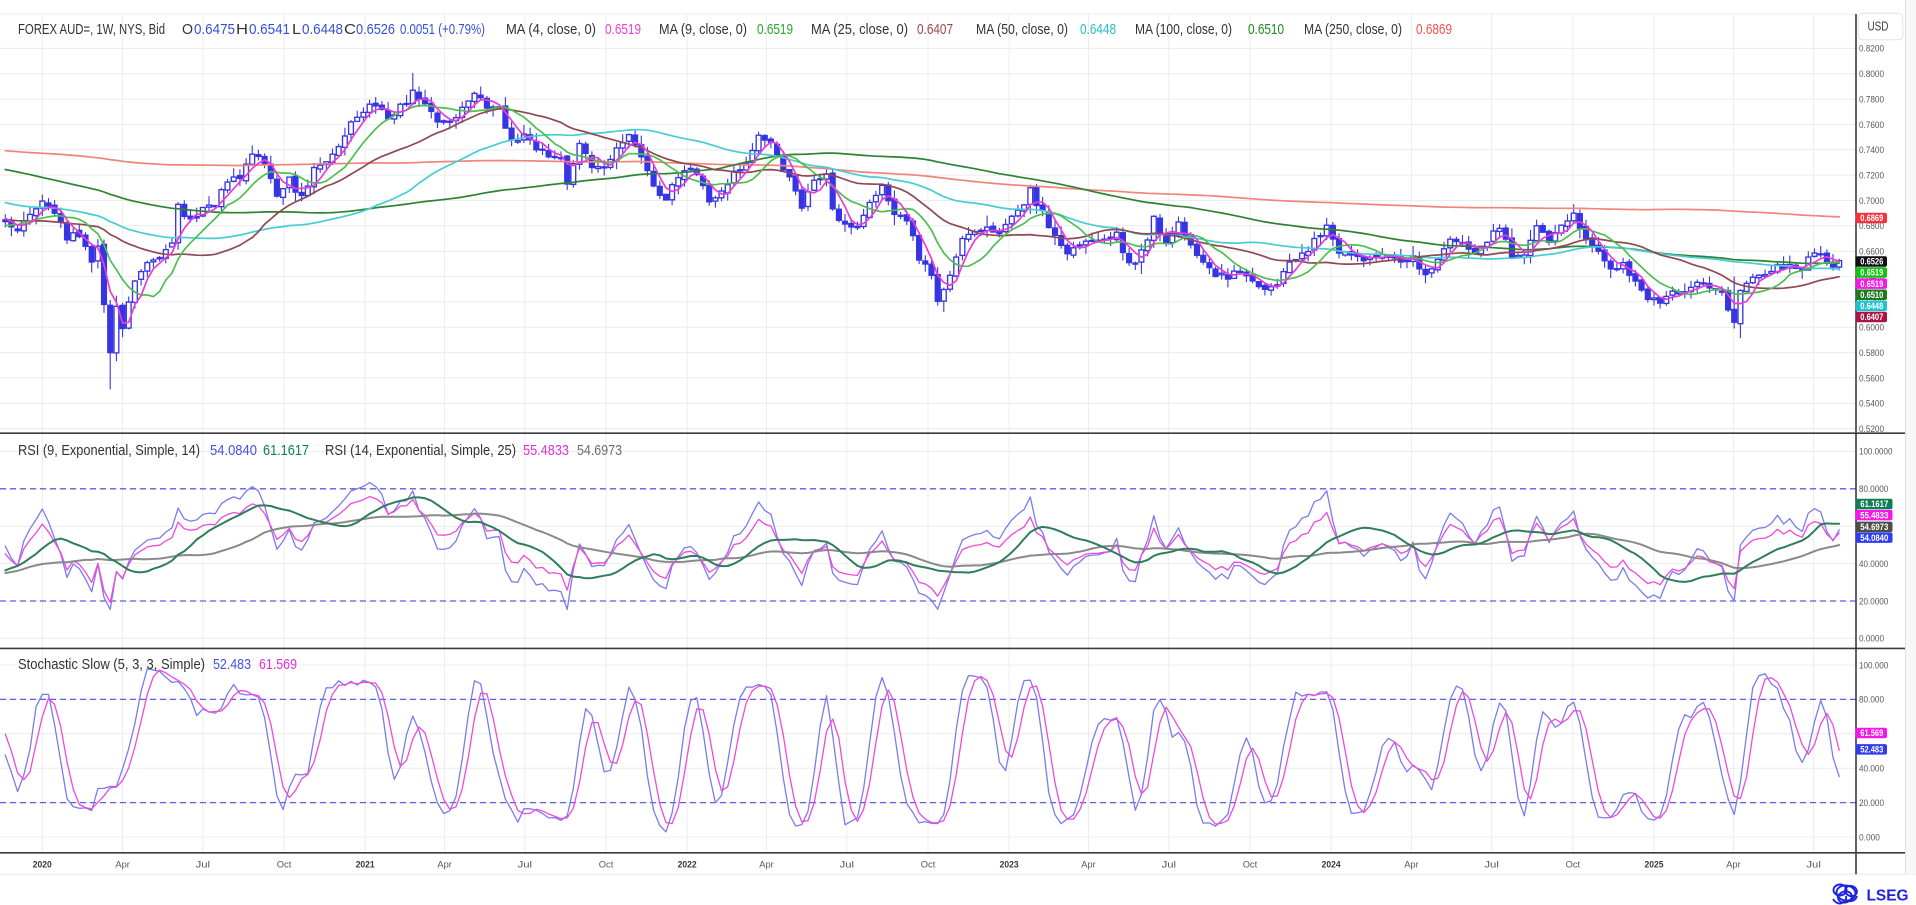  What do you see at coordinates (111, 664) in the screenshot?
I see `svg-text:Stochastic Slow (5, 3, 3, Simp: Stochastic Slow (5, 3, 3, Simple)` at bounding box center [111, 664].